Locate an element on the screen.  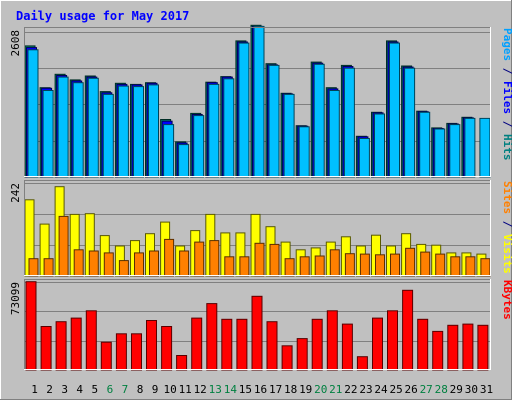
x-tick-label-day-16: 16 is located at coordinates (260, 389).